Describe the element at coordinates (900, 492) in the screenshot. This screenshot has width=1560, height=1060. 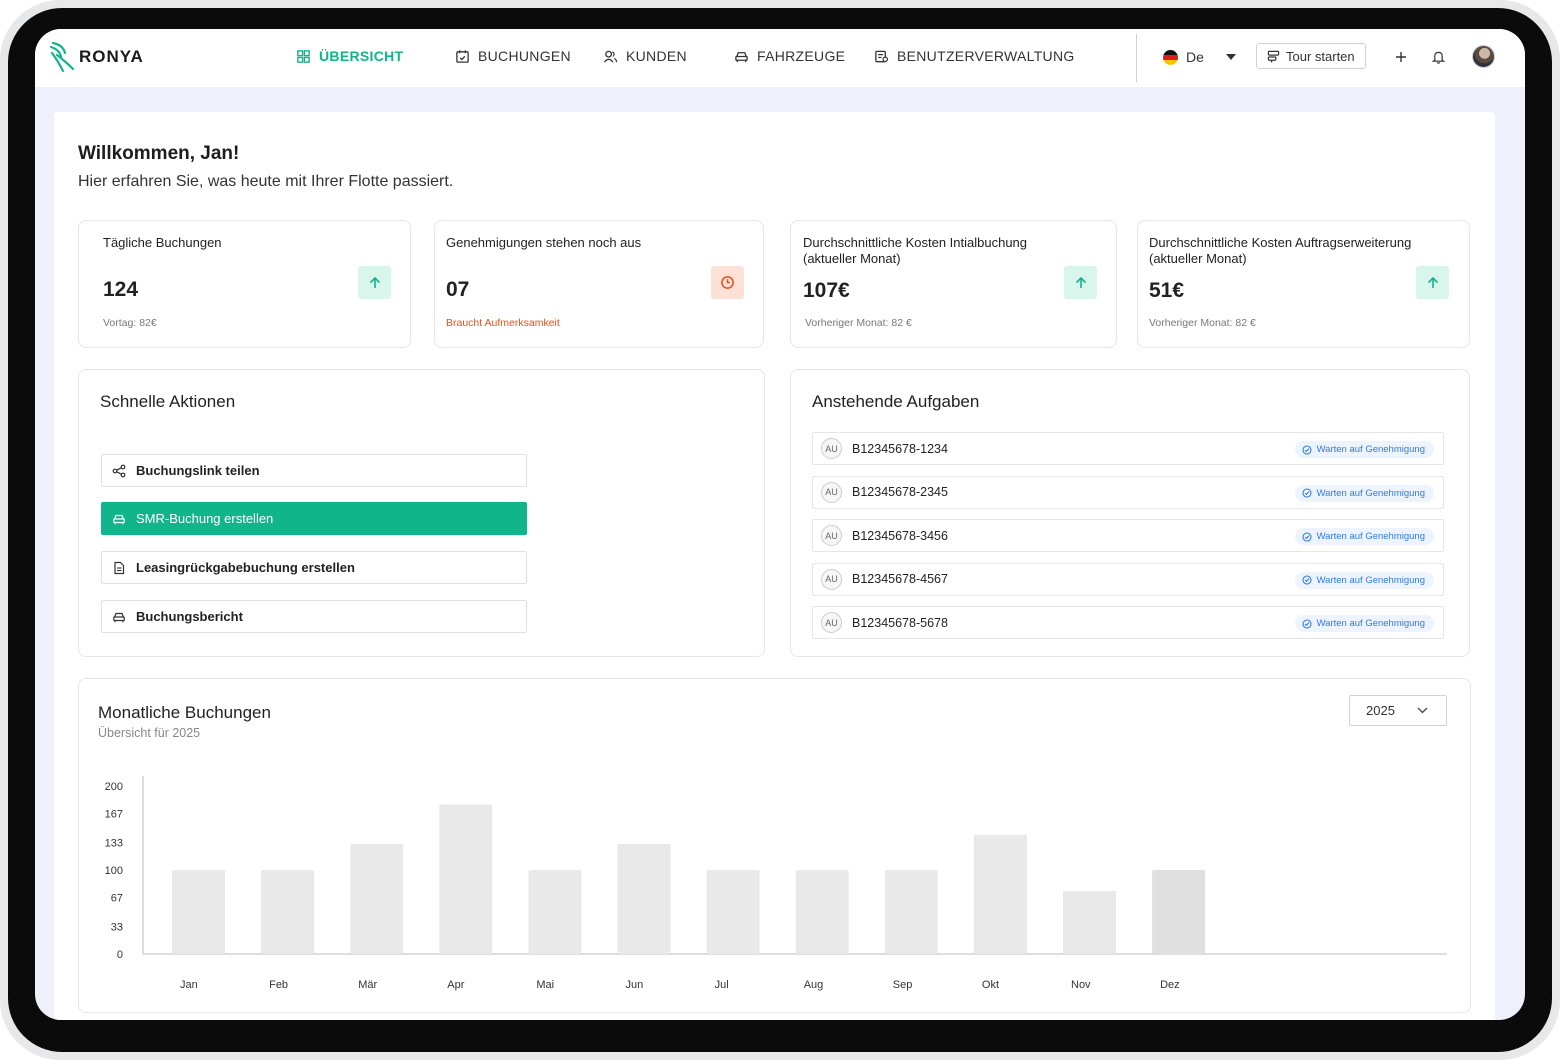
I see `task-id: B12345678-2345` at that location.